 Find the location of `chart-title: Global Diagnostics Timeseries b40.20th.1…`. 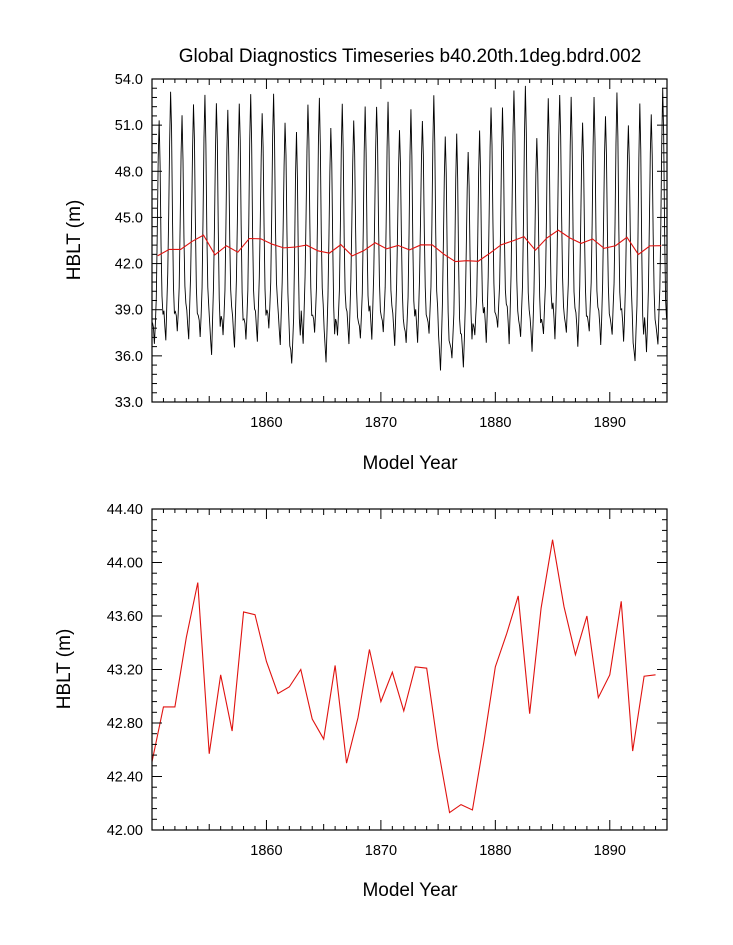

chart-title: Global Diagnostics Timeseries b40.20th.1… is located at coordinates (410, 56).